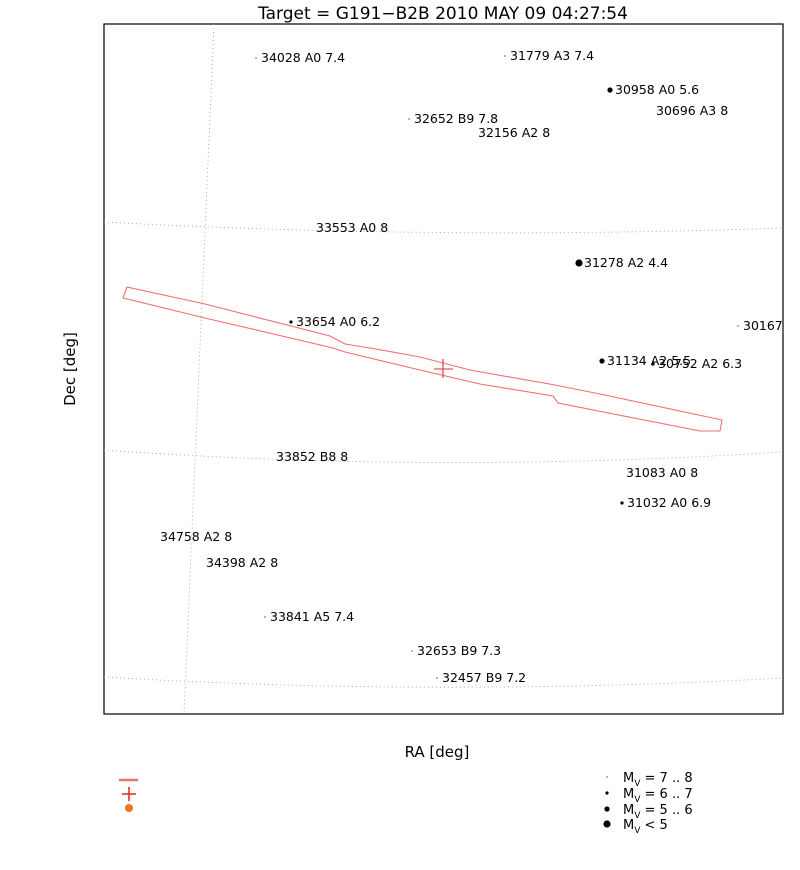  I want to click on star-label: 32653 B9 7.3, so click(459, 650).